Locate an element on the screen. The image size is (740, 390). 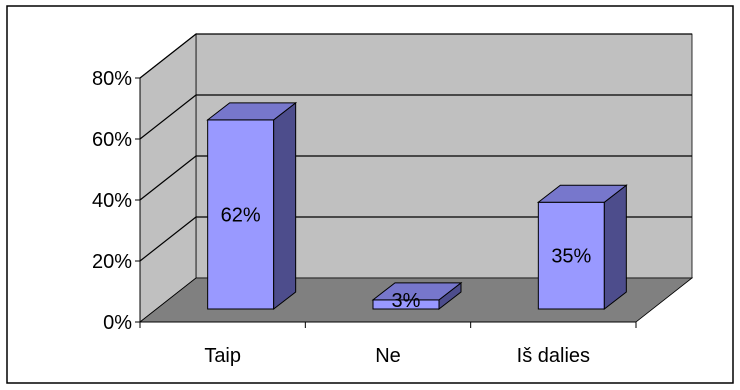
data-labels: 62% 3% 35% is located at coordinates (406, 258).